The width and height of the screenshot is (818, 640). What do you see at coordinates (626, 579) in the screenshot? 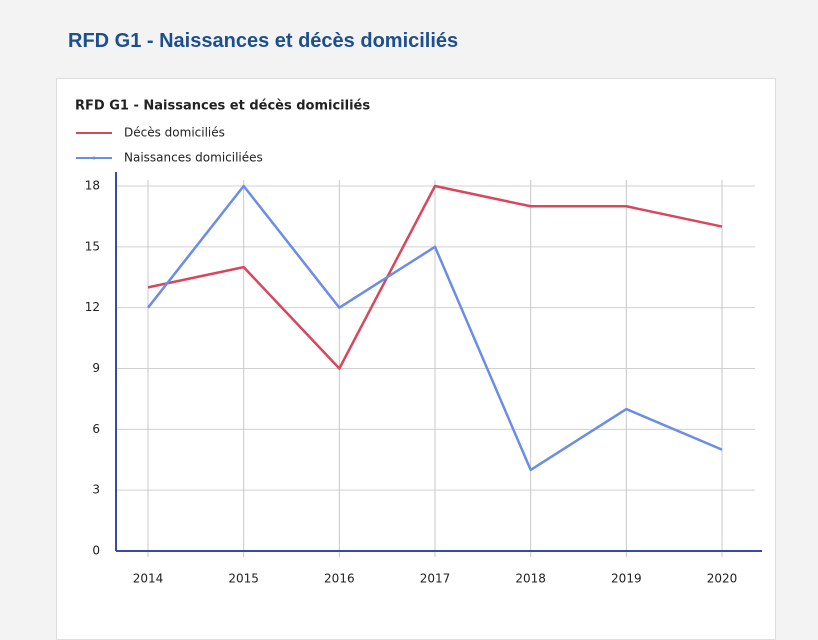
I see `x-tick-label: 2019` at bounding box center [626, 579].